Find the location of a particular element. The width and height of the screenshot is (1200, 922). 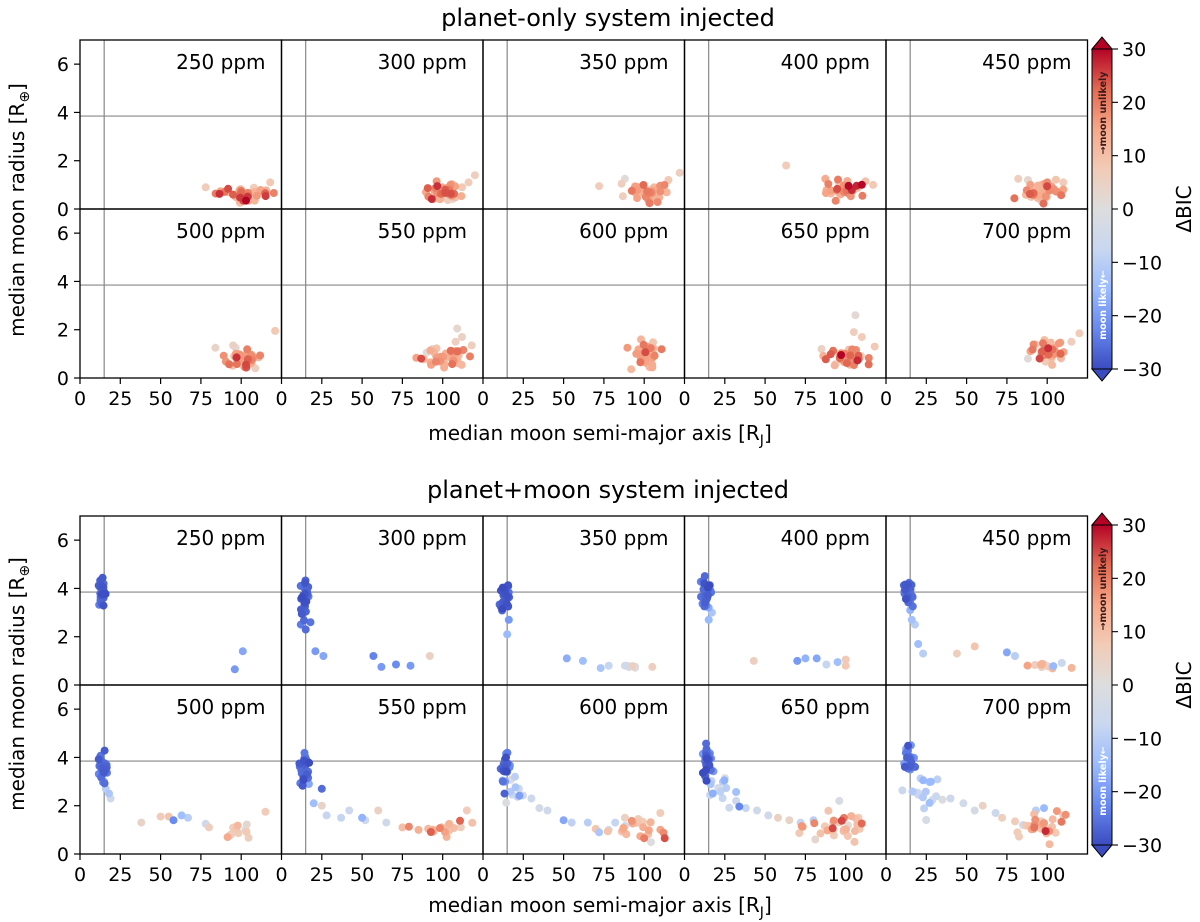

y-tick-label: 0 is located at coordinates (63, 686).